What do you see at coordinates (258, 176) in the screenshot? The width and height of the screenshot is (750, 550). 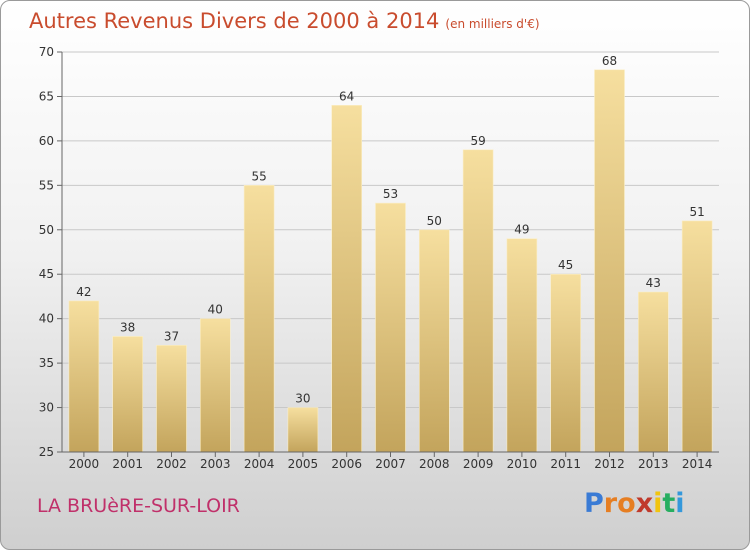 I see `bar-value-label: 55` at bounding box center [258, 176].